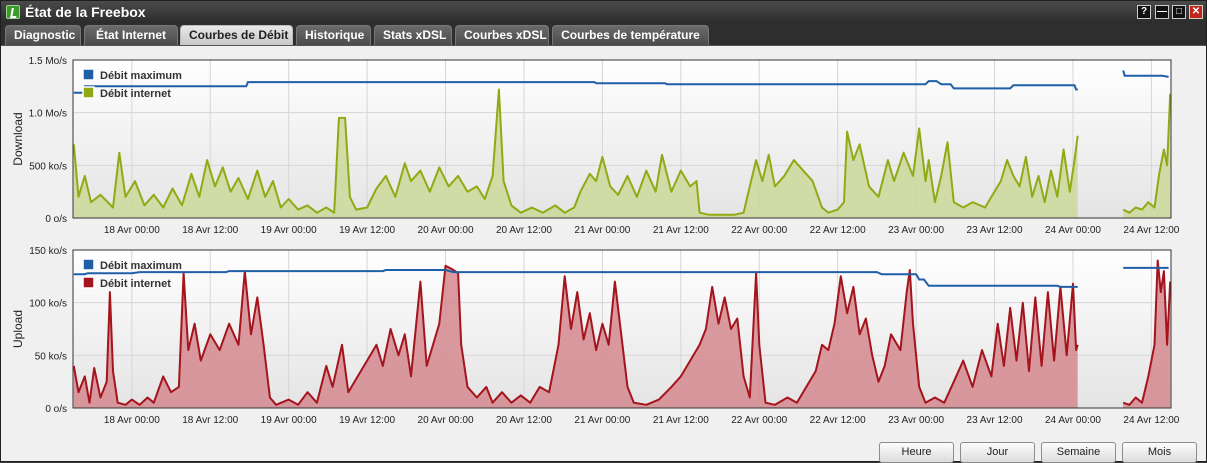  What do you see at coordinates (51, 356) in the screenshot?
I see `y-tick-label: 50 ko/s` at bounding box center [51, 356].